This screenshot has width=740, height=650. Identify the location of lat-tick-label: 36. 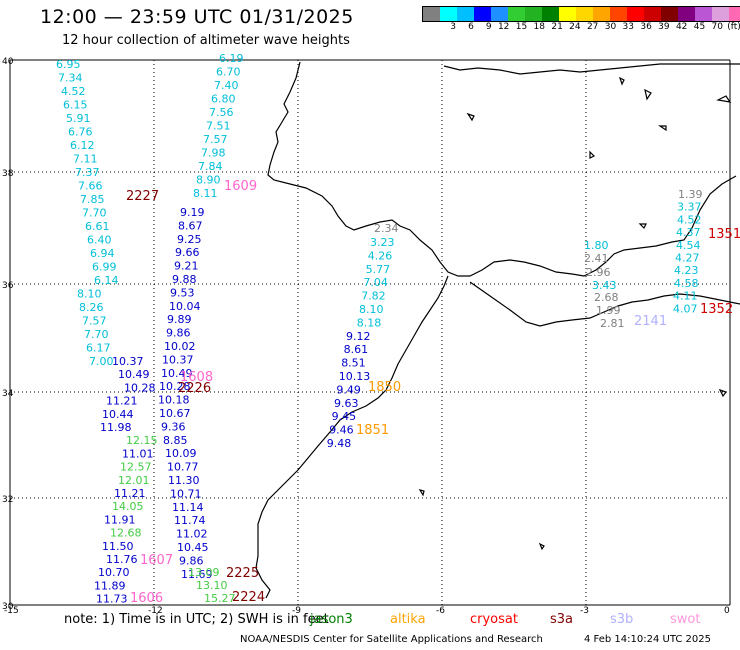
(8, 286).